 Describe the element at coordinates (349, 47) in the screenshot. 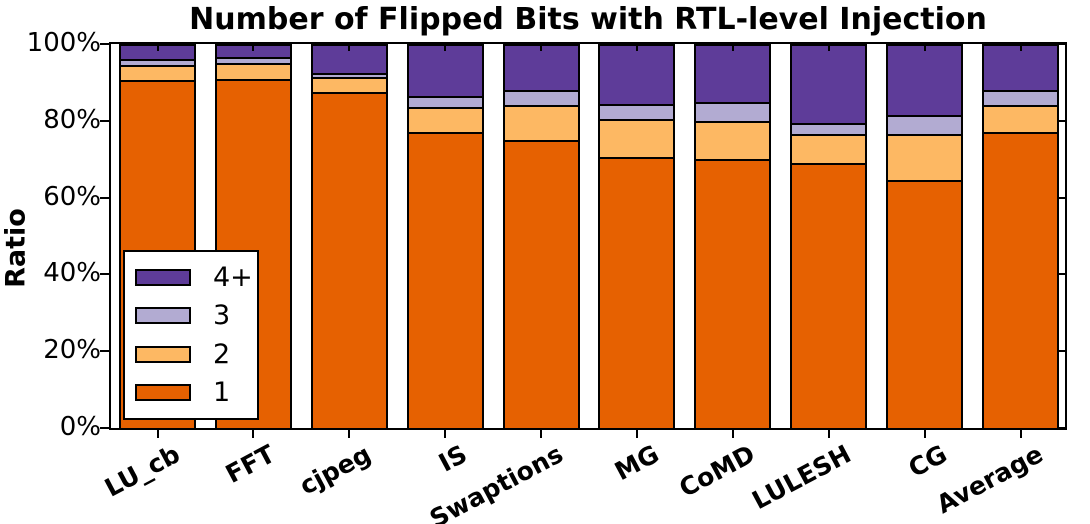

I see `top-tick-cjpeg` at that location.